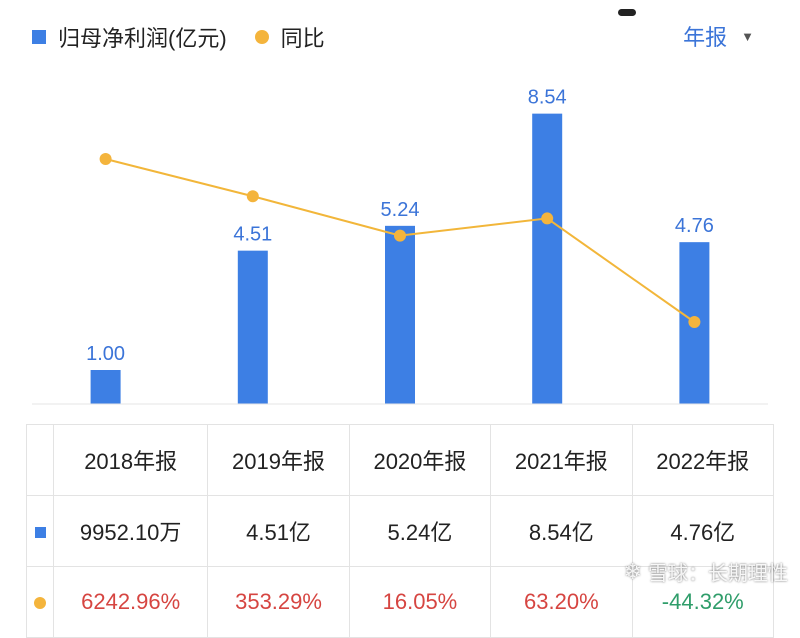 Image resolution: width=800 pixels, height=638 pixels. Describe the element at coordinates (130, 602) in the screenshot. I see `table-cell: 6242.96%` at that location.